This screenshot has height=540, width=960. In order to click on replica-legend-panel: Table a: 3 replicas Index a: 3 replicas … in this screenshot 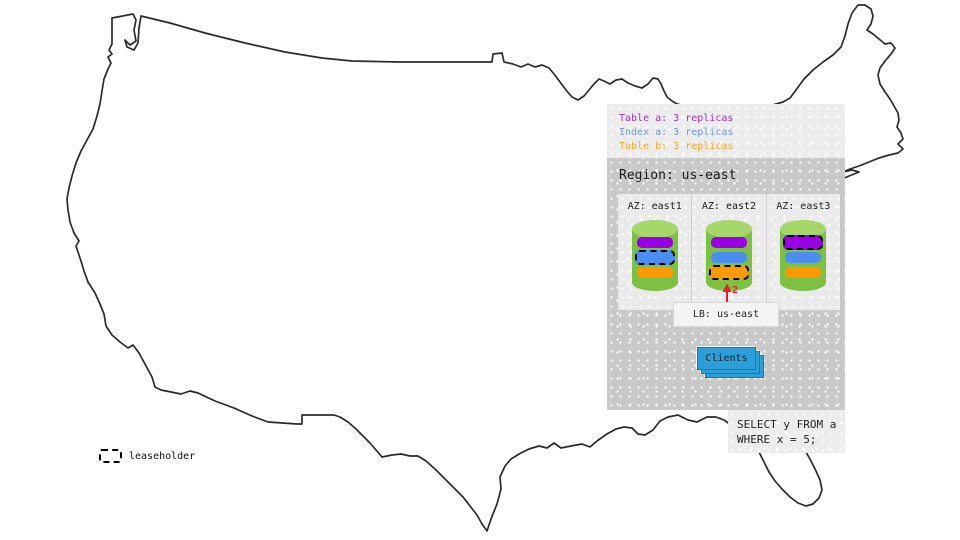, I will do `click(726, 131)`.